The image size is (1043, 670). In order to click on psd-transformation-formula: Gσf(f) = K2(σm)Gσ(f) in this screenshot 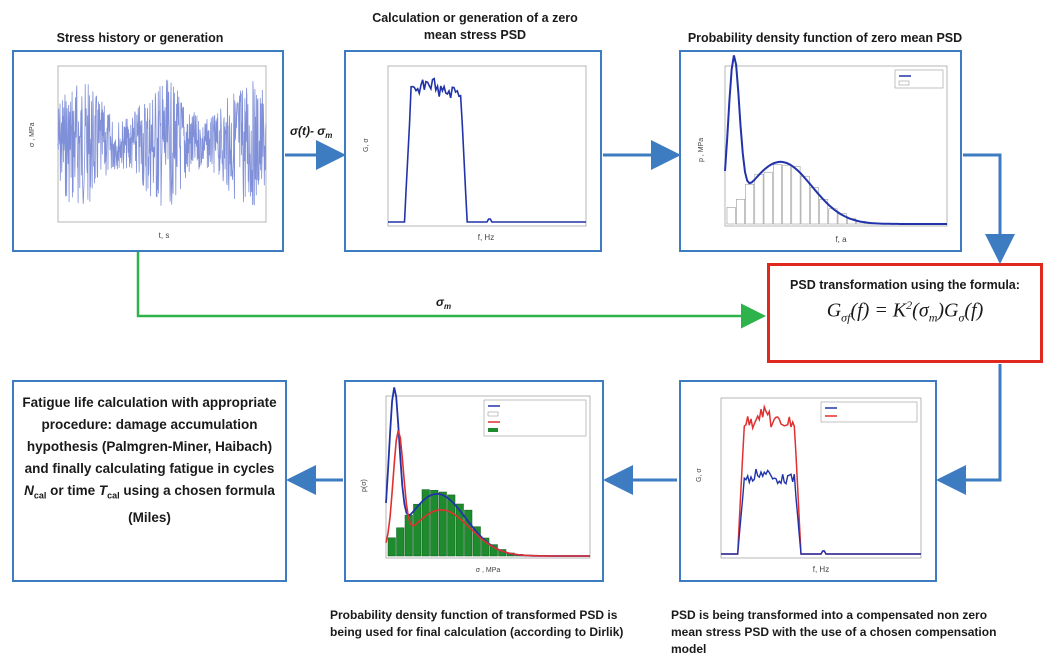, I will do `click(905, 311)`.